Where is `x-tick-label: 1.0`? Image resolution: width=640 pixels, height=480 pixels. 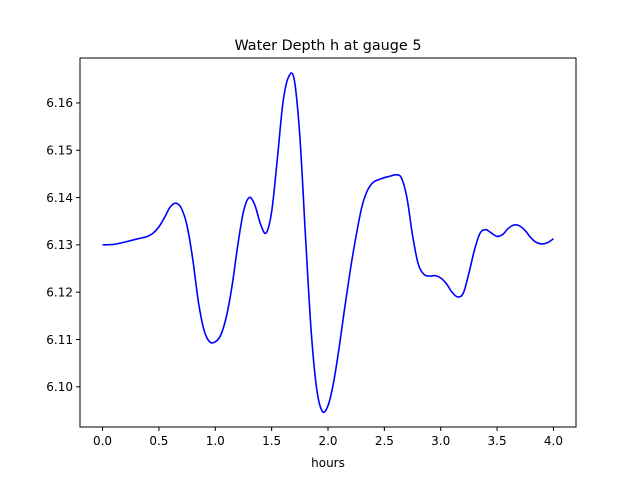
x-tick-label: 1.0 is located at coordinates (215, 441).